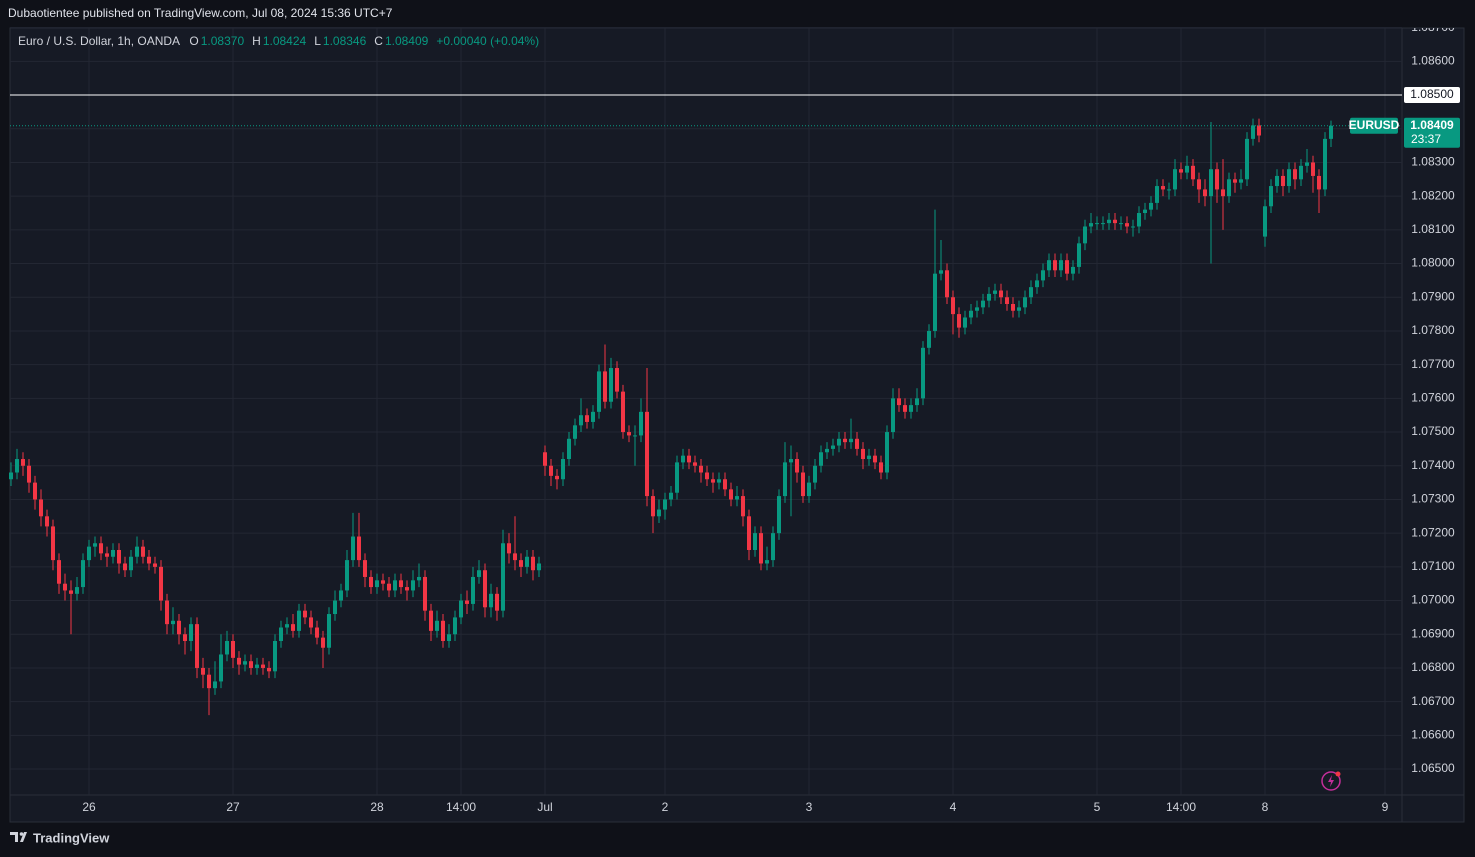 The height and width of the screenshot is (857, 1475). I want to click on hline-label: 1.08500, so click(1432, 94).